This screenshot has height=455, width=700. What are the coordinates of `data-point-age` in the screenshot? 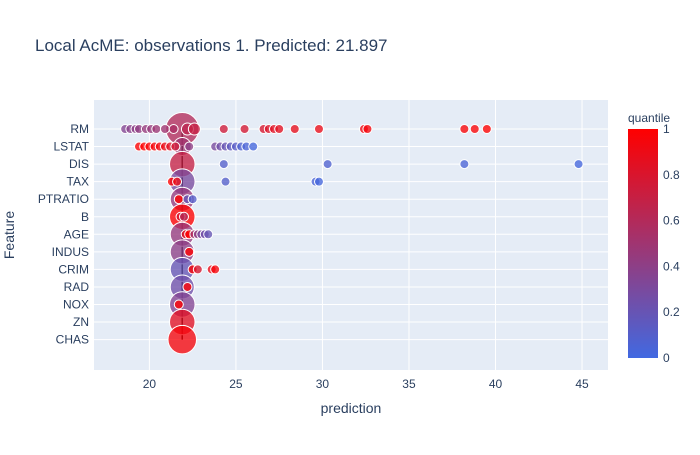 It's located at (208, 234).